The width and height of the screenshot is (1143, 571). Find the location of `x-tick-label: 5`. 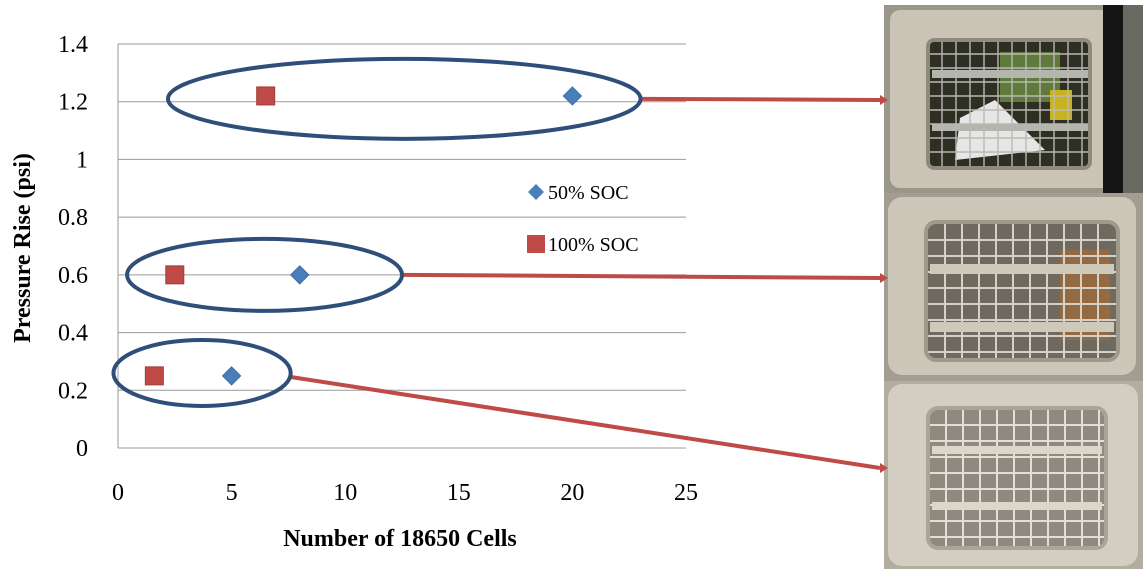

x-tick-label: 5 is located at coordinates (232, 493).